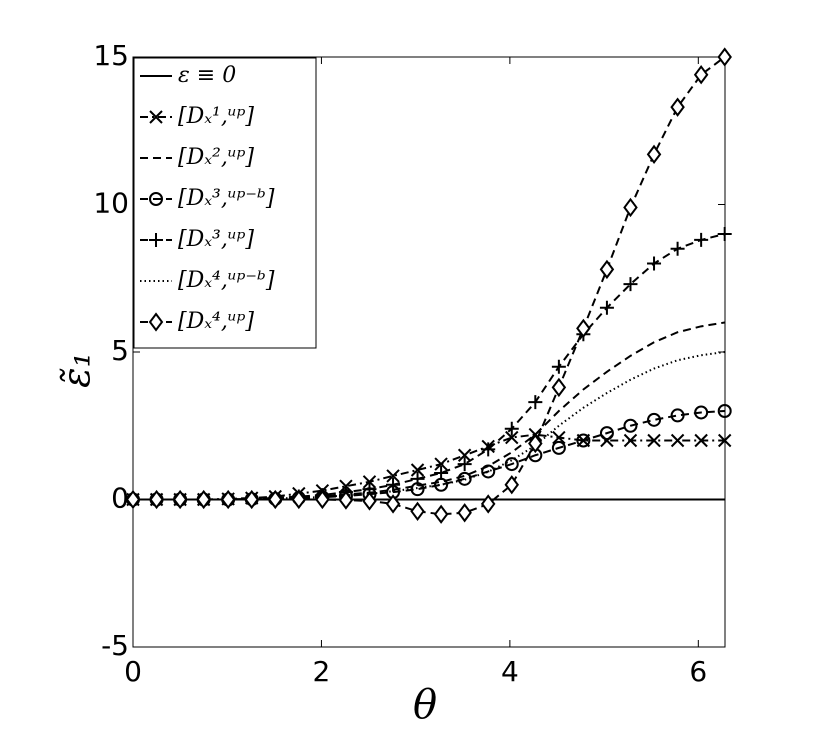  What do you see at coordinates (133, 671) in the screenshot?
I see `x-tick-label: 0` at bounding box center [133, 671].